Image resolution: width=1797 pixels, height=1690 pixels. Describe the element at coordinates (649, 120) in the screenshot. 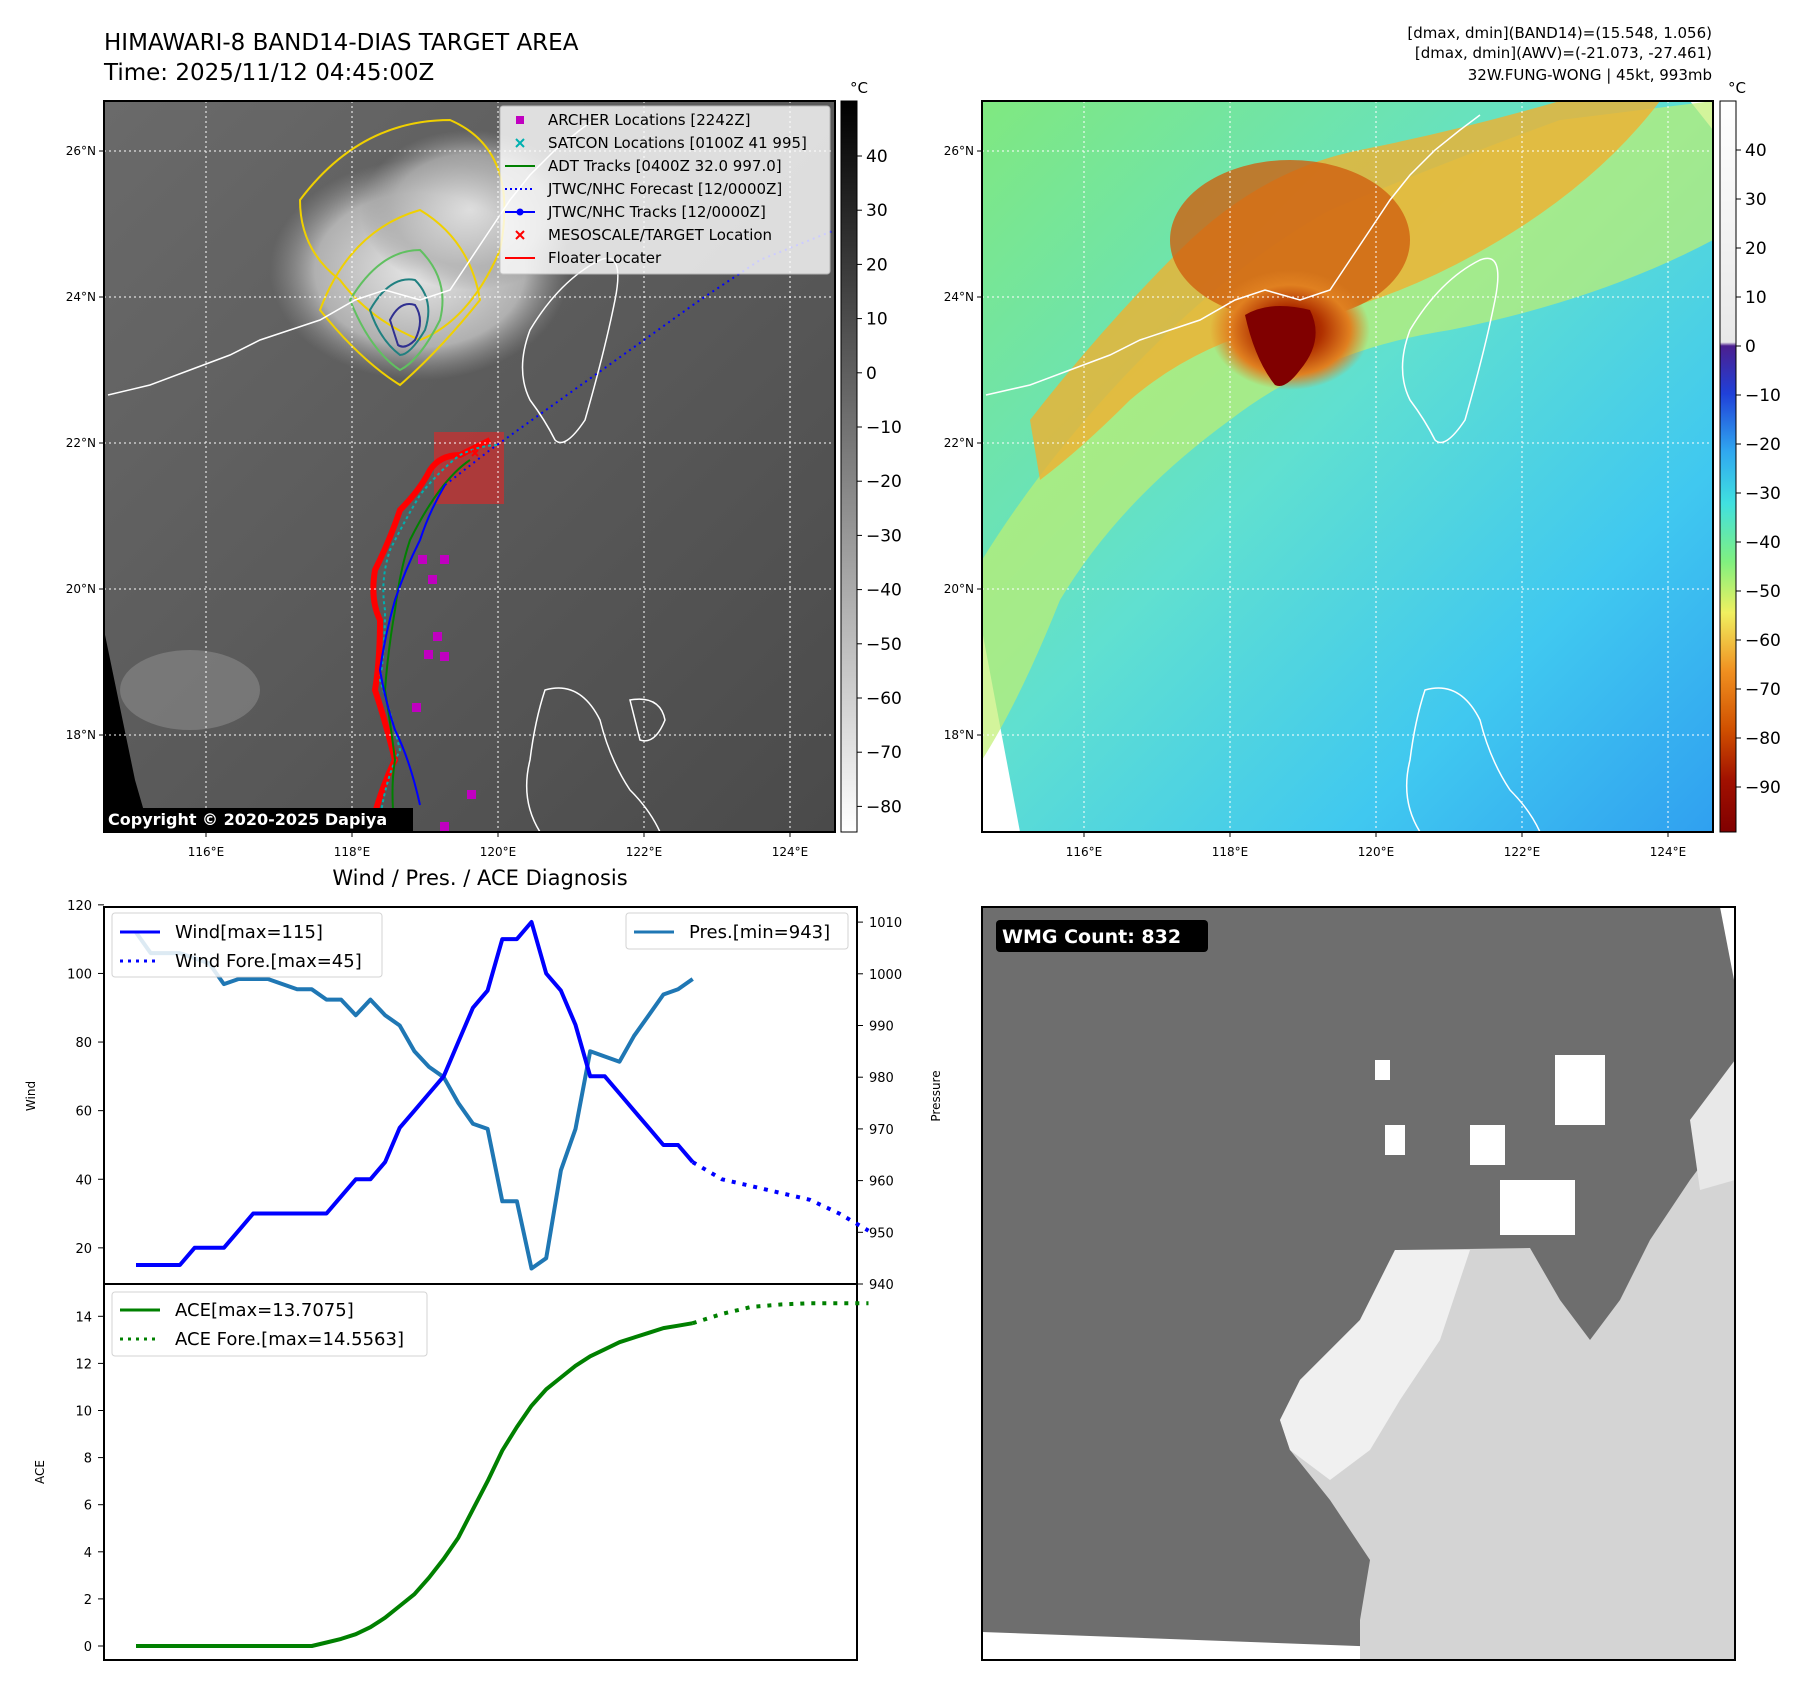

I see `legend-archer-label: ARCHER Locations [2242Z]` at that location.